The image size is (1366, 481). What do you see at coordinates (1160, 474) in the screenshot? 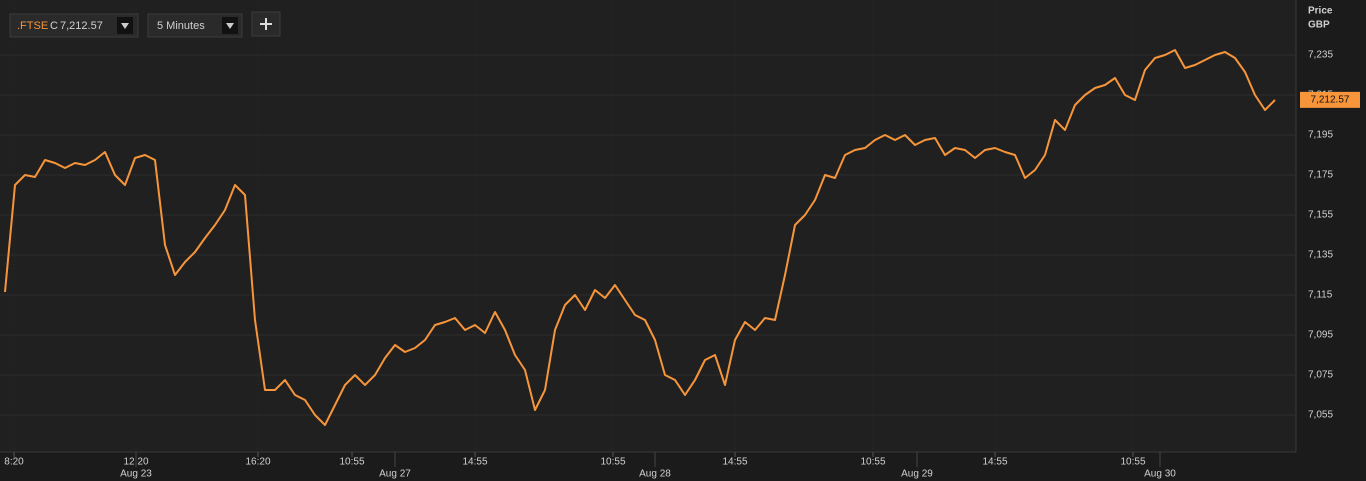
I see `date-tick-label: Aug 30` at bounding box center [1160, 474].